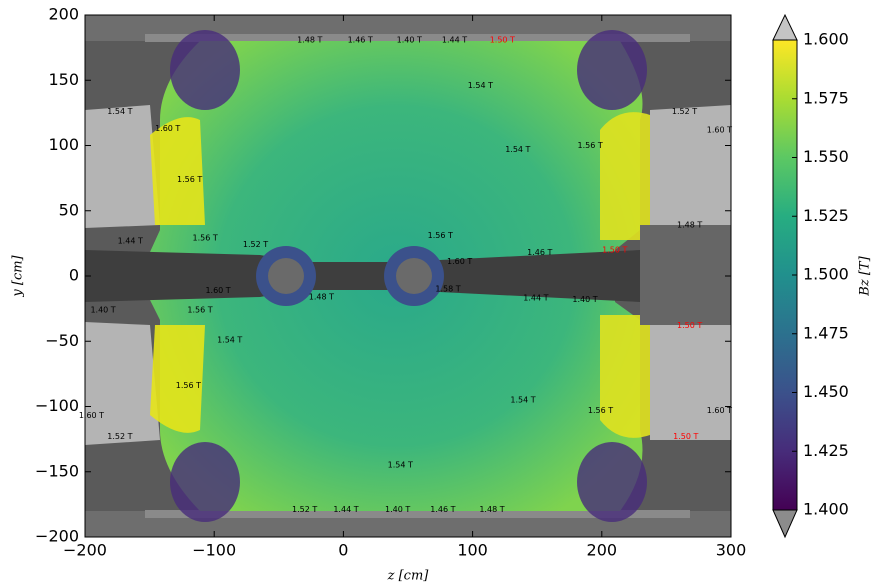 The height and width of the screenshot is (585, 875). What do you see at coordinates (826, 274) in the screenshot?
I see `colorbar-tick-label: 1.500` at bounding box center [826, 274].